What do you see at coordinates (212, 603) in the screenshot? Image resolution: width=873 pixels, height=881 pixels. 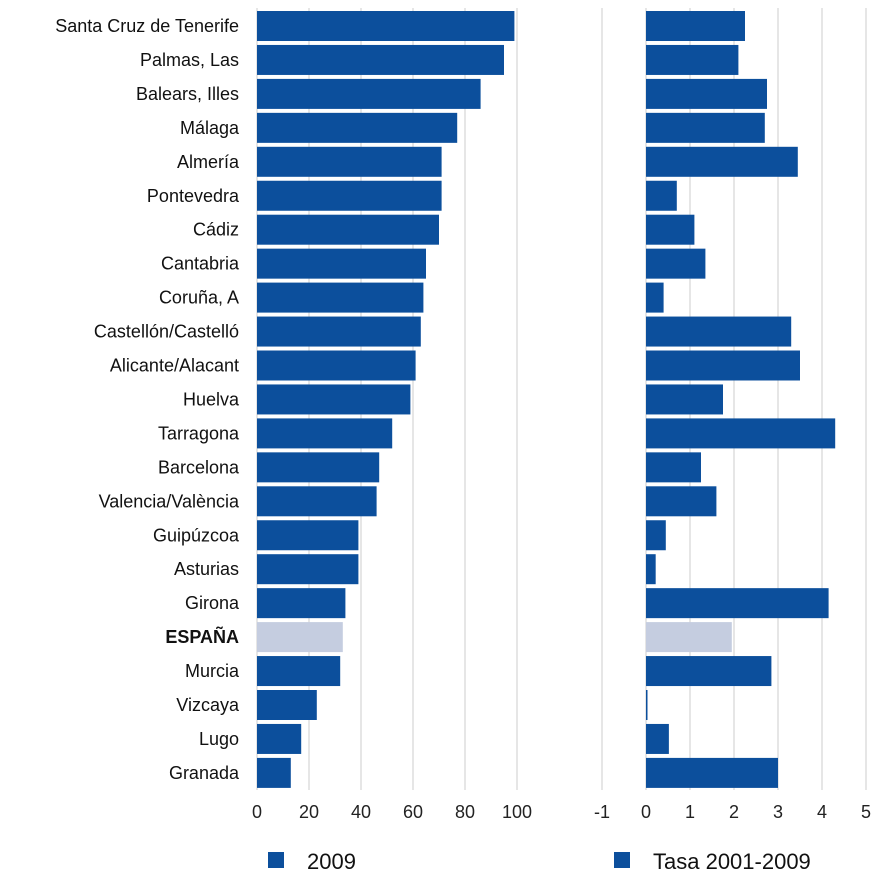 I see `category-label: Girona` at bounding box center [212, 603].